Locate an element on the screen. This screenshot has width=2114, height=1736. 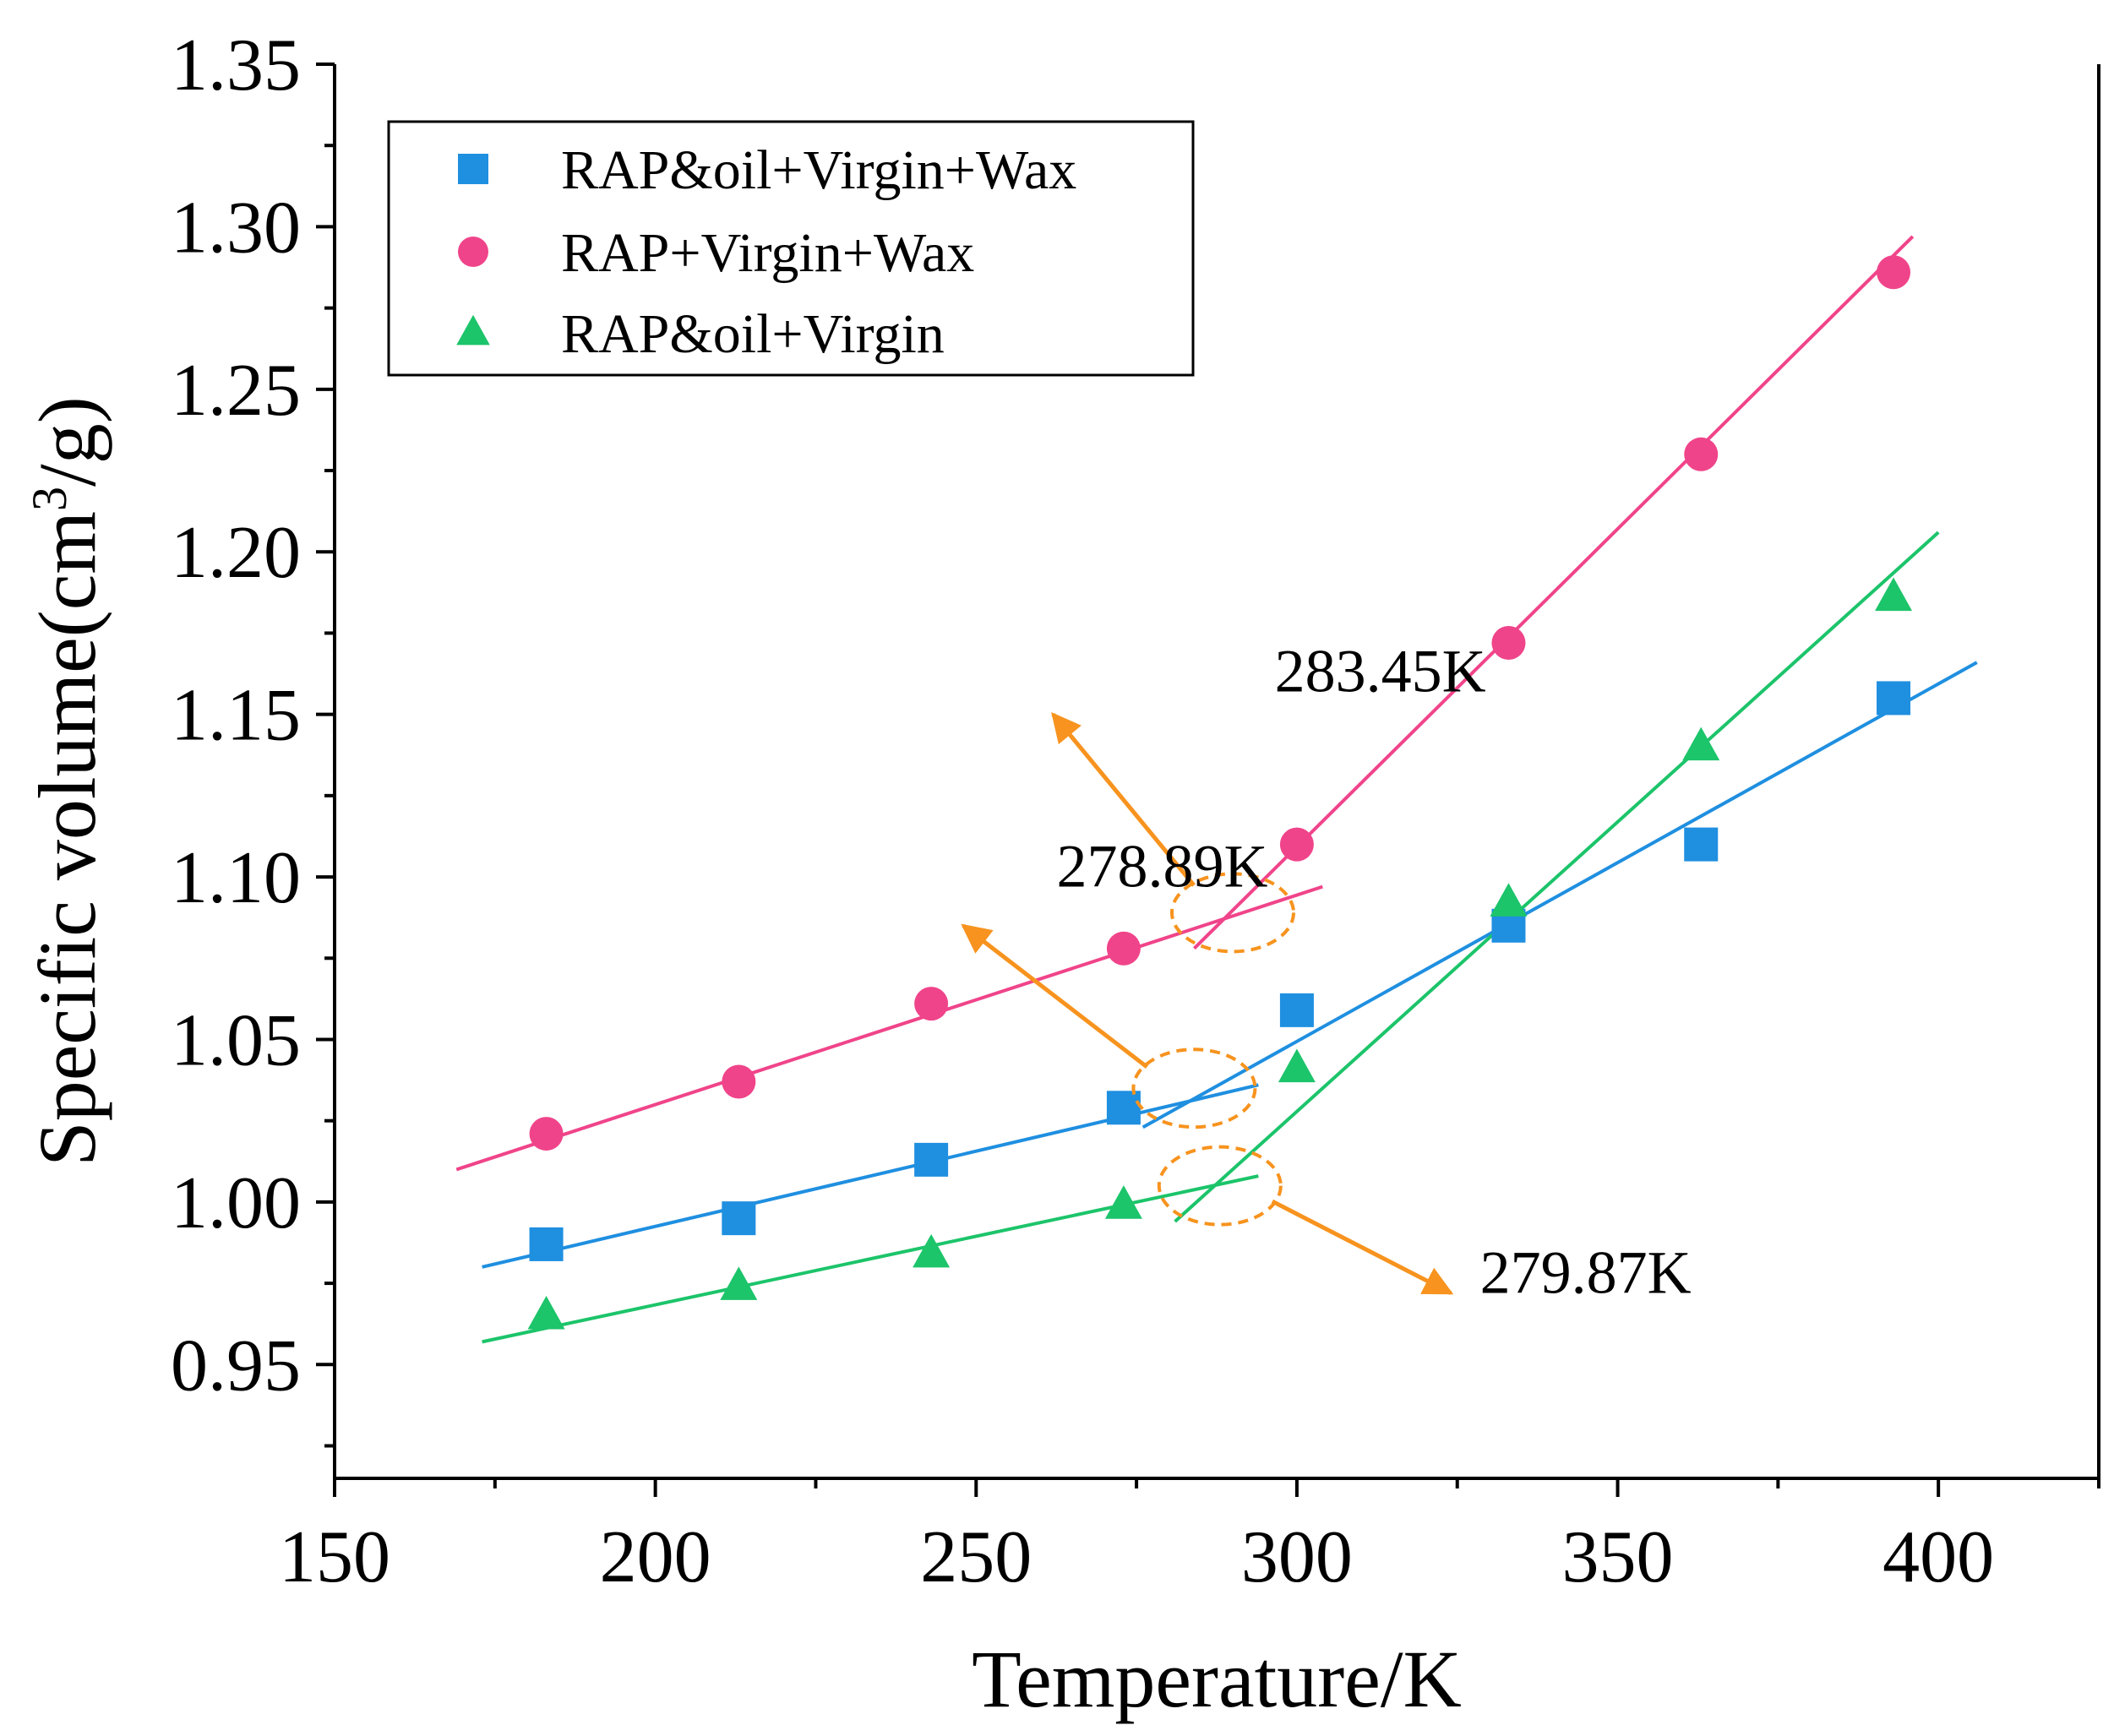
x-tick-label: 400 is located at coordinates (1938, 1557).